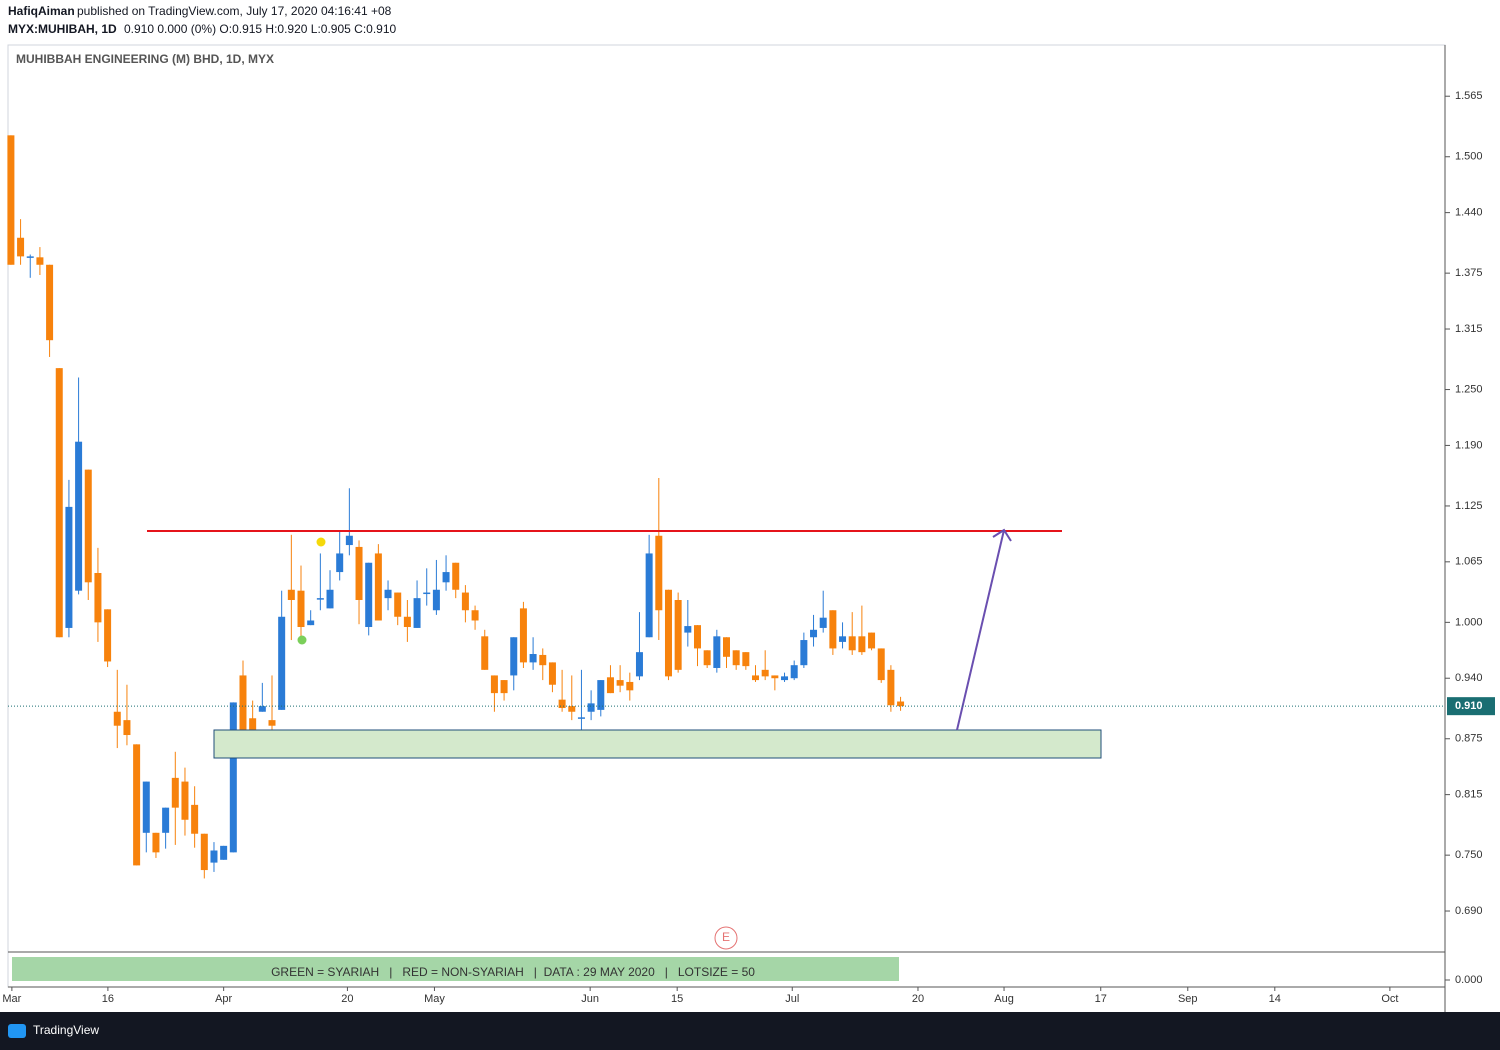 This screenshot has height=1050, width=1500. Describe the element at coordinates (108, 999) in the screenshot. I see `x-tick-label: 16` at that location.